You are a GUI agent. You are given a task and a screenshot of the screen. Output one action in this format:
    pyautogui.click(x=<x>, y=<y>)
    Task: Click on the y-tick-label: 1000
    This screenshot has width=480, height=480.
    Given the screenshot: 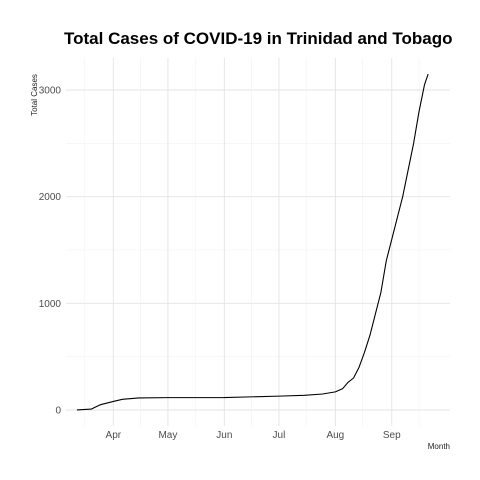 What is the action you would take?
    pyautogui.click(x=50, y=304)
    